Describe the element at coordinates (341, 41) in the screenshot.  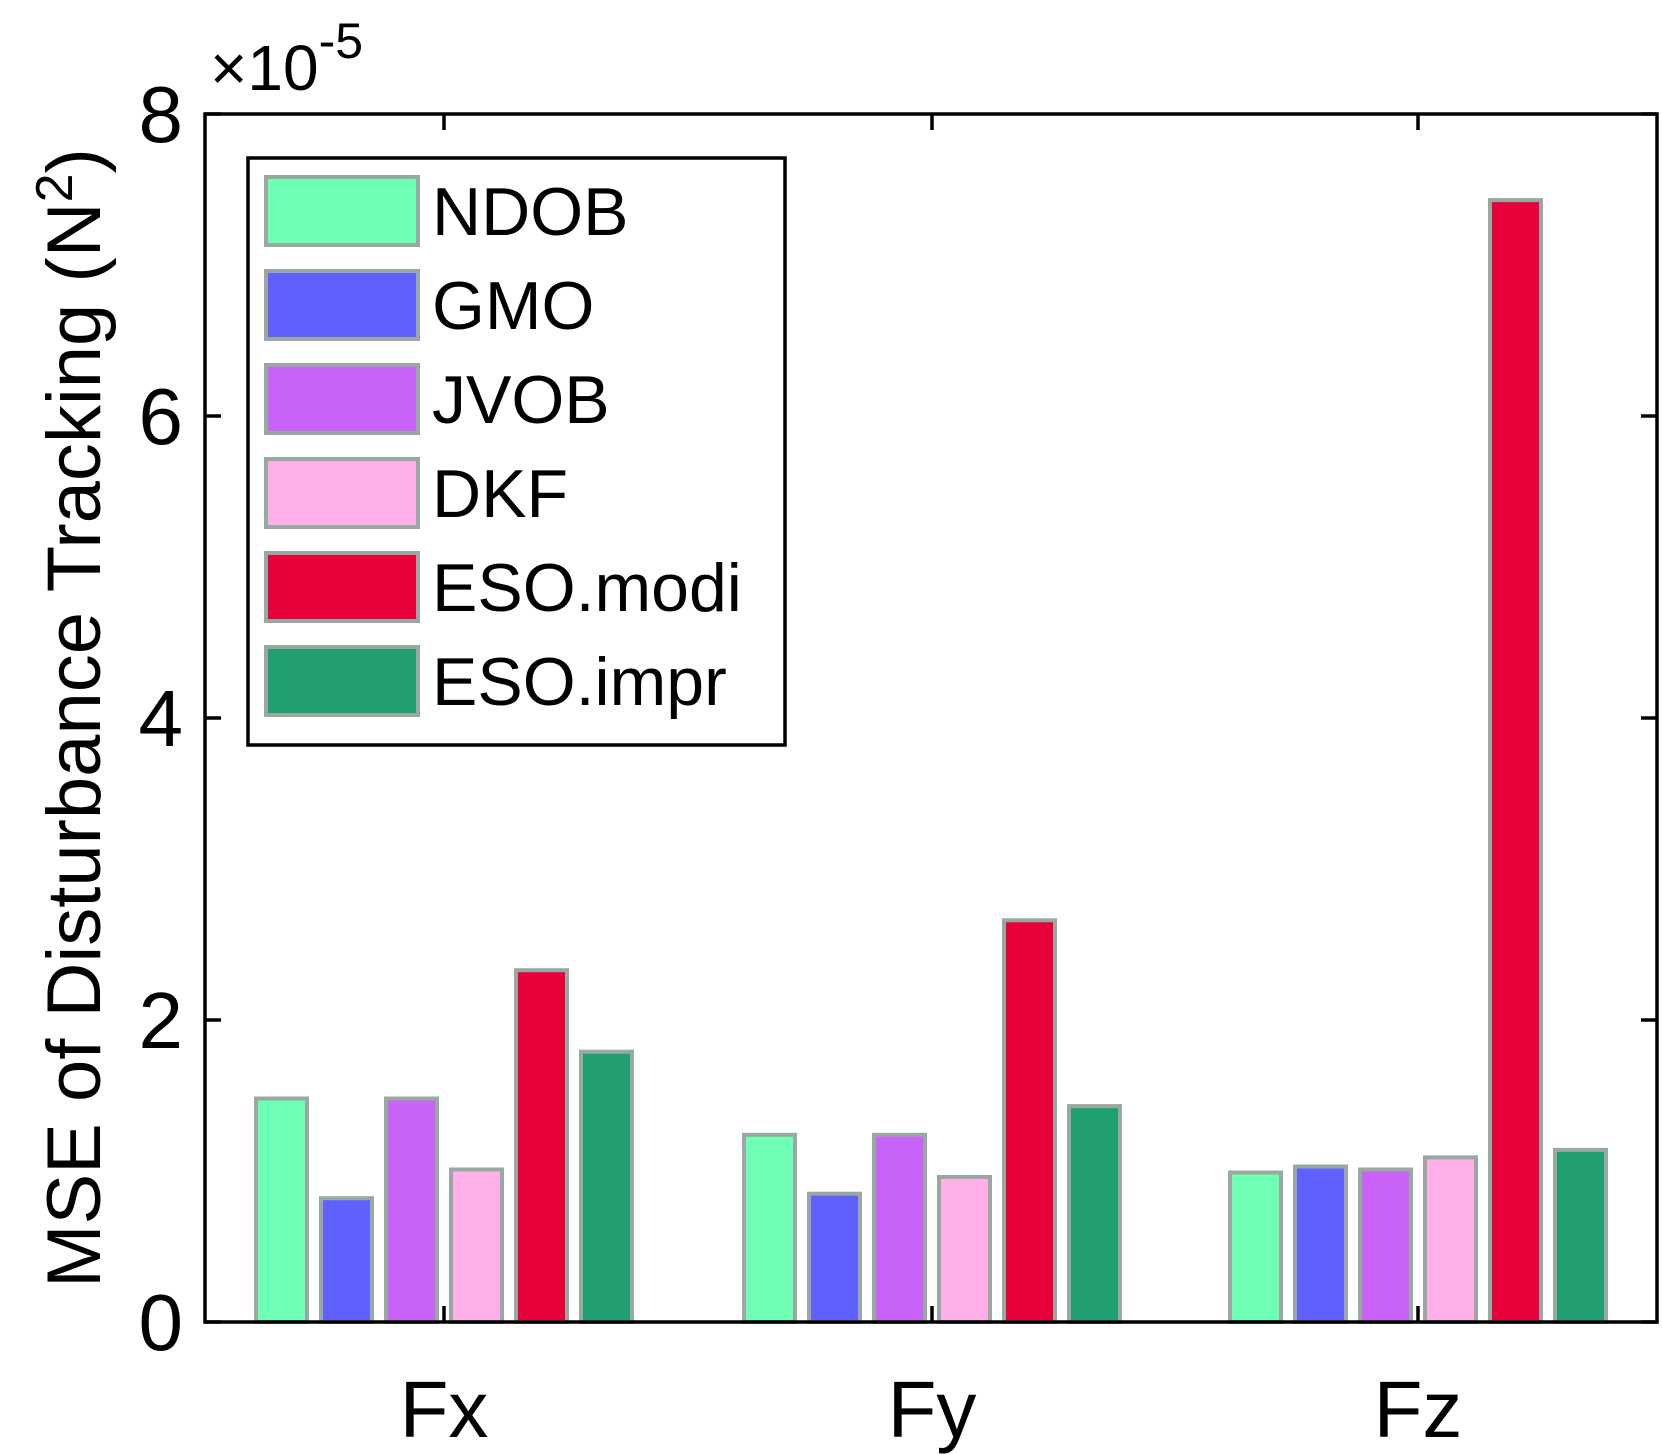
I see `y-multiplier-exponent: -5` at that location.